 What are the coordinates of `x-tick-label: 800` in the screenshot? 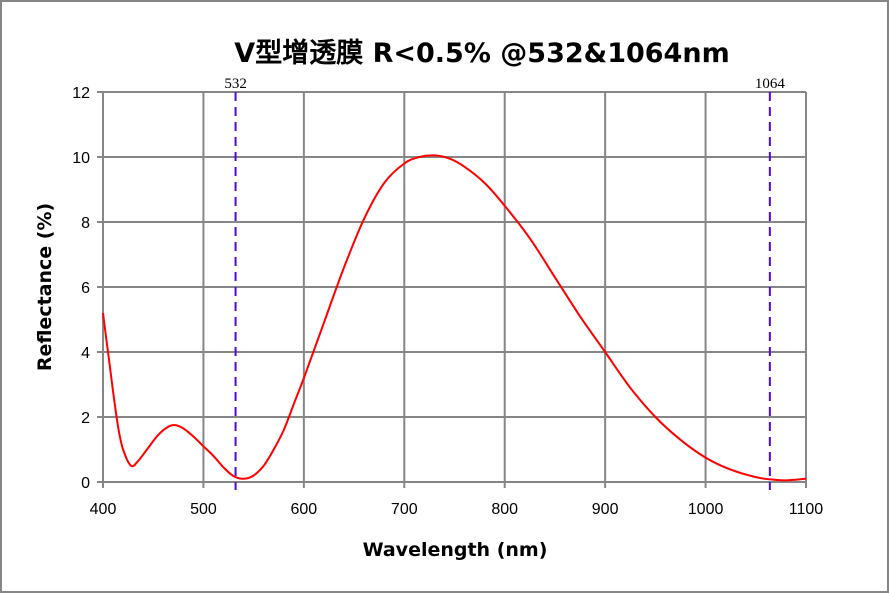 It's located at (504, 509).